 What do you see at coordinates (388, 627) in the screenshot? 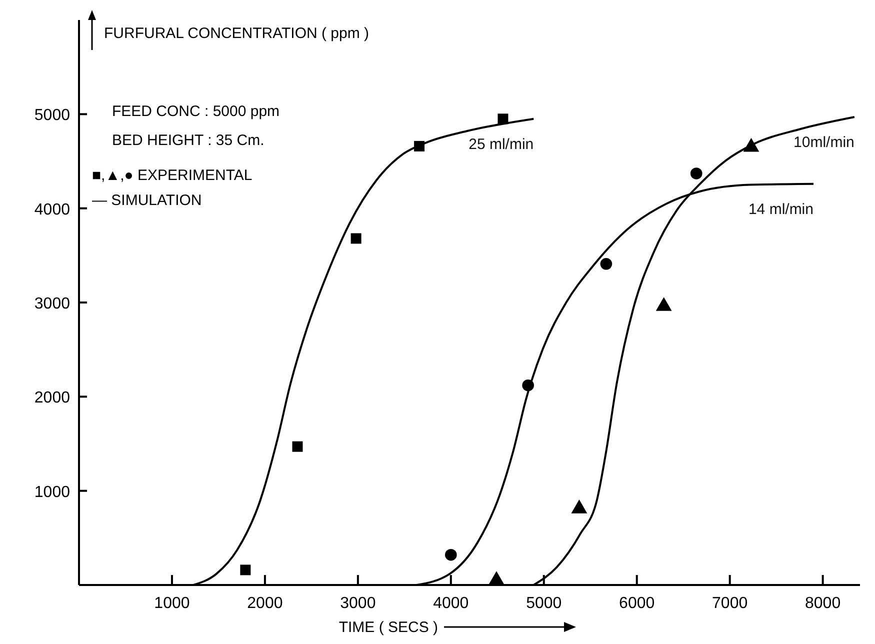
I see `x-axis-title: TIME ( SECS )` at bounding box center [388, 627].